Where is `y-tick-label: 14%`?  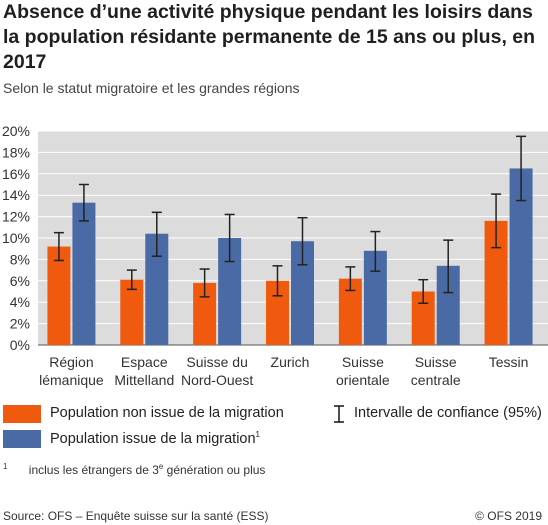
y-tick-label: 14% is located at coordinates (16, 195).